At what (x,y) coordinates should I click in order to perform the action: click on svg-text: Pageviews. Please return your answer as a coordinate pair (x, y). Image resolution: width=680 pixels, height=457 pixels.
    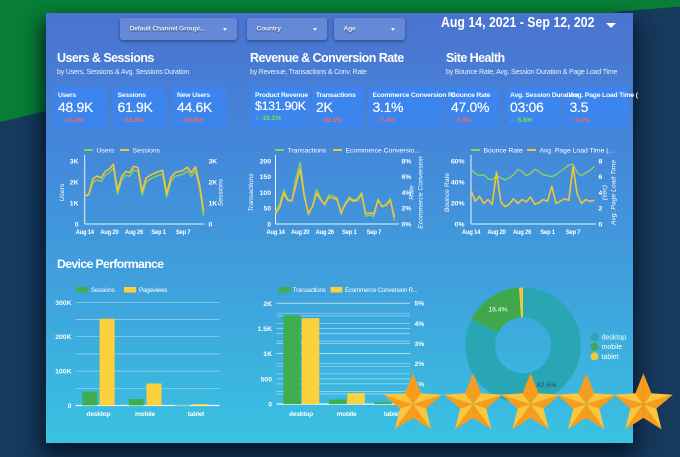
    Looking at the image, I should click on (153, 290).